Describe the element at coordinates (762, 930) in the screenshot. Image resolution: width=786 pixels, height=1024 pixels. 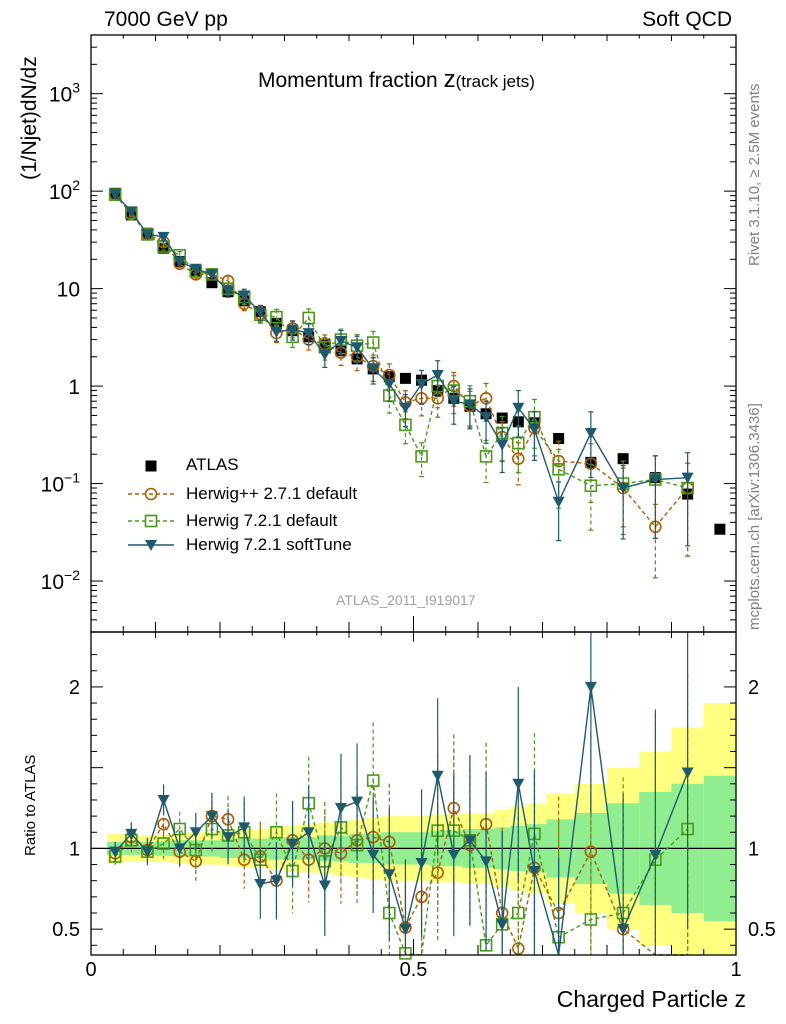
I see `y-tick-label-ratio-right: 0.5` at that location.